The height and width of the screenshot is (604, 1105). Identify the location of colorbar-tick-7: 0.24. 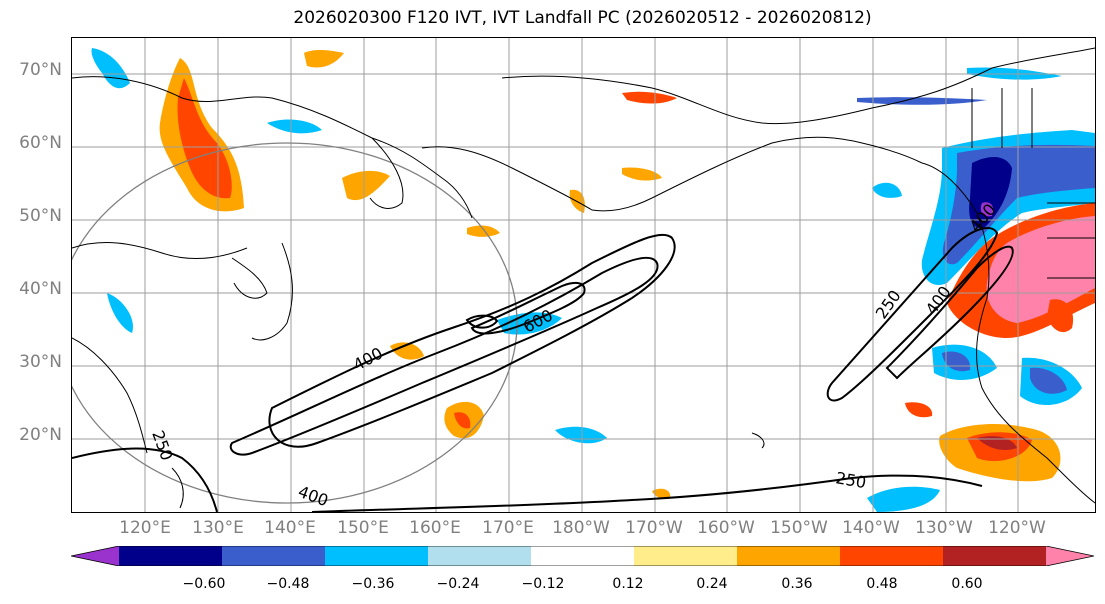
(712, 584).